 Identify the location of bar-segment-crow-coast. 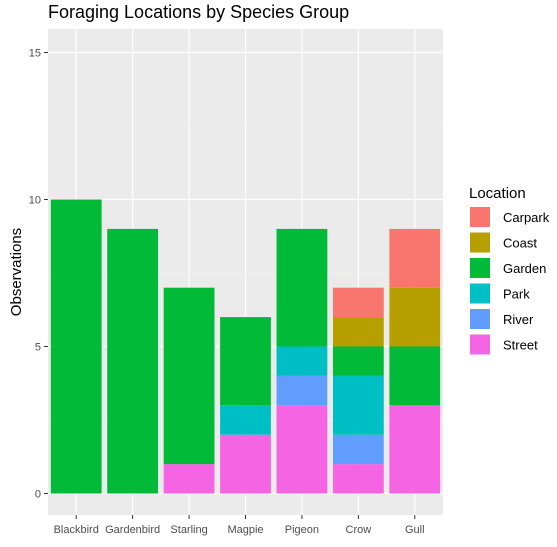
(358, 332).